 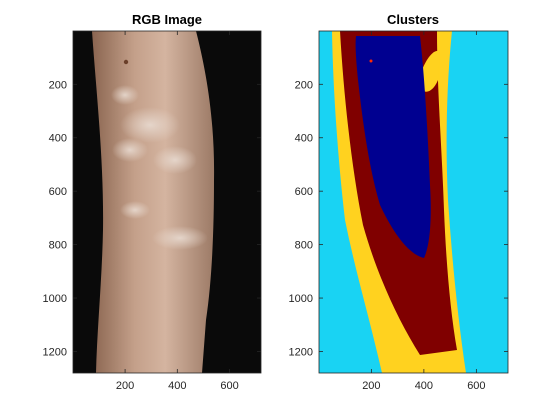 I want to click on clusters-ytick-label: 400, so click(x=304, y=139).